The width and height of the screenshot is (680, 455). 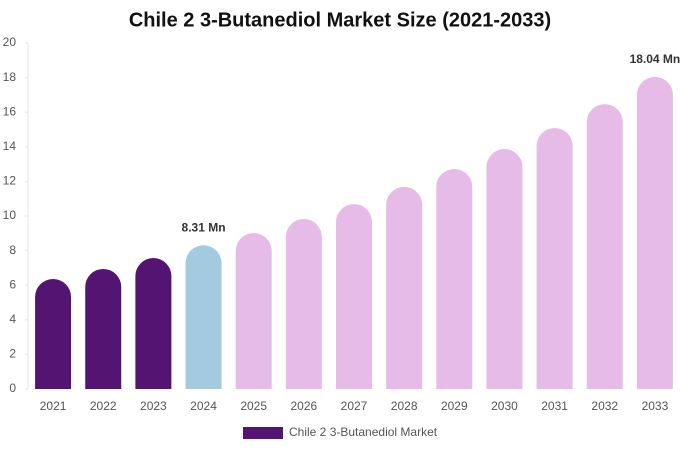 I want to click on value-label: 8.31 Mn, so click(x=204, y=227).